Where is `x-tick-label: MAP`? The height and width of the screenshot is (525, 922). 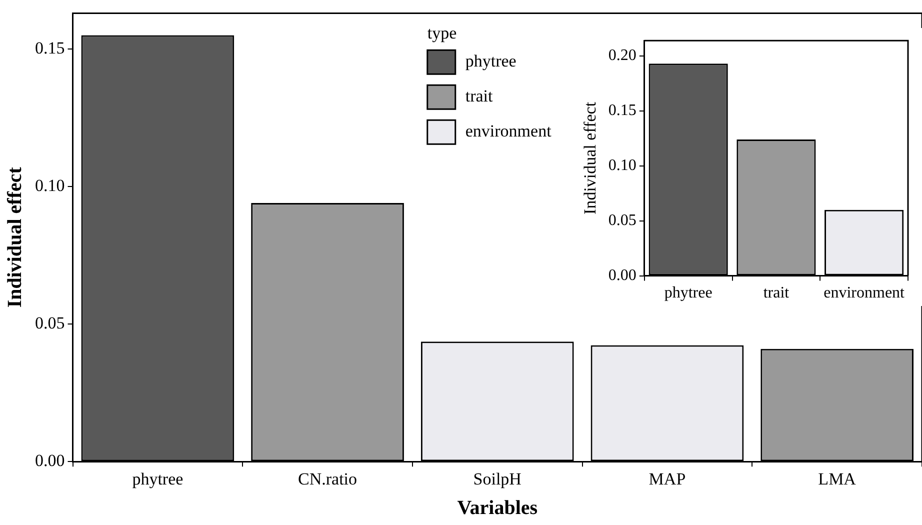 x-tick-label: MAP is located at coordinates (667, 478).